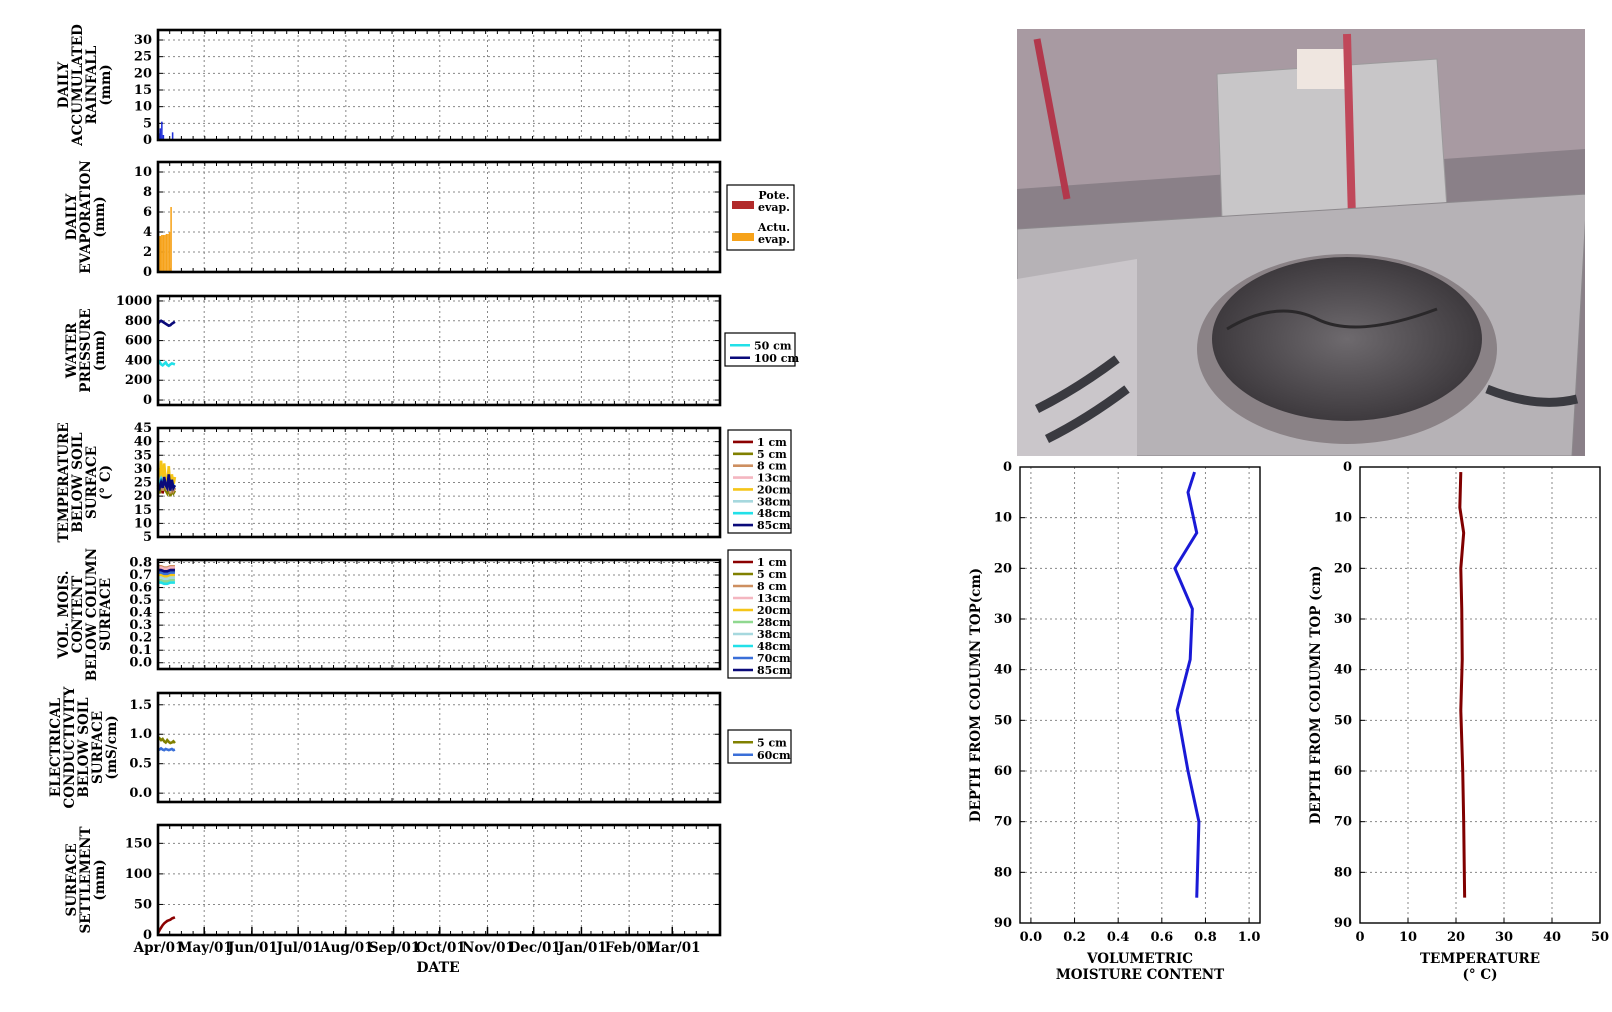 The image size is (1612, 1012). What do you see at coordinates (143, 57) in the screenshot?
I see `rain-ytick-label: 25` at bounding box center [143, 57].